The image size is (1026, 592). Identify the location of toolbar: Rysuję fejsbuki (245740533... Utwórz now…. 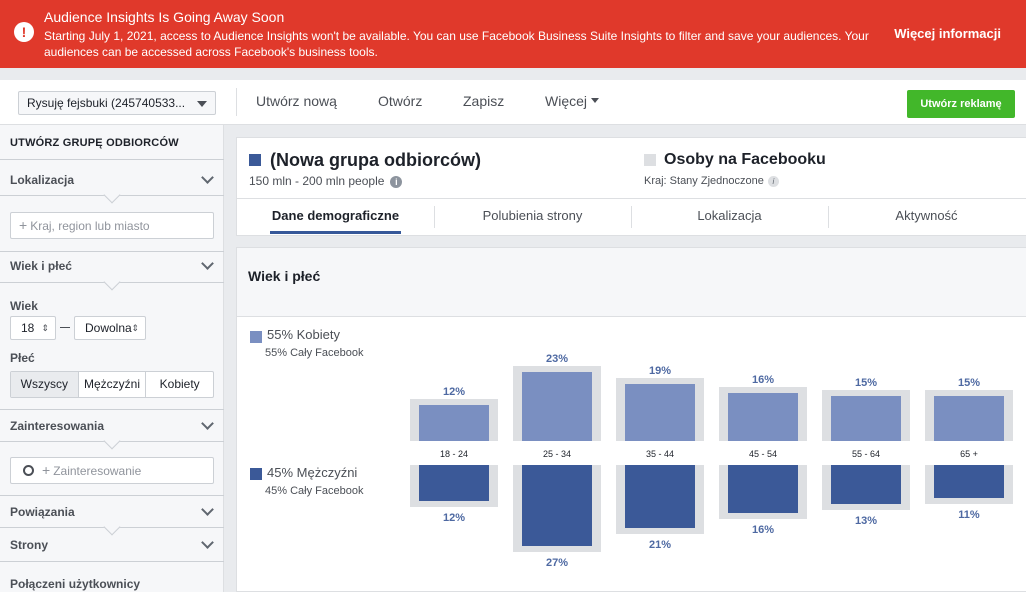
(513, 102).